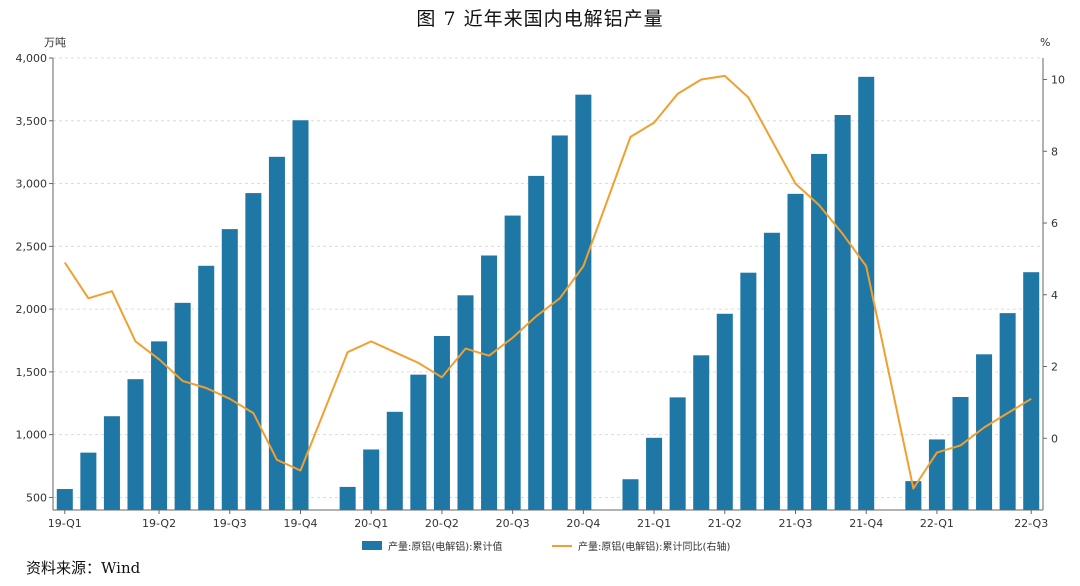 The image size is (1080, 586). Describe the element at coordinates (1054, 438) in the screenshot. I see `right-tick-label: 0` at that location.